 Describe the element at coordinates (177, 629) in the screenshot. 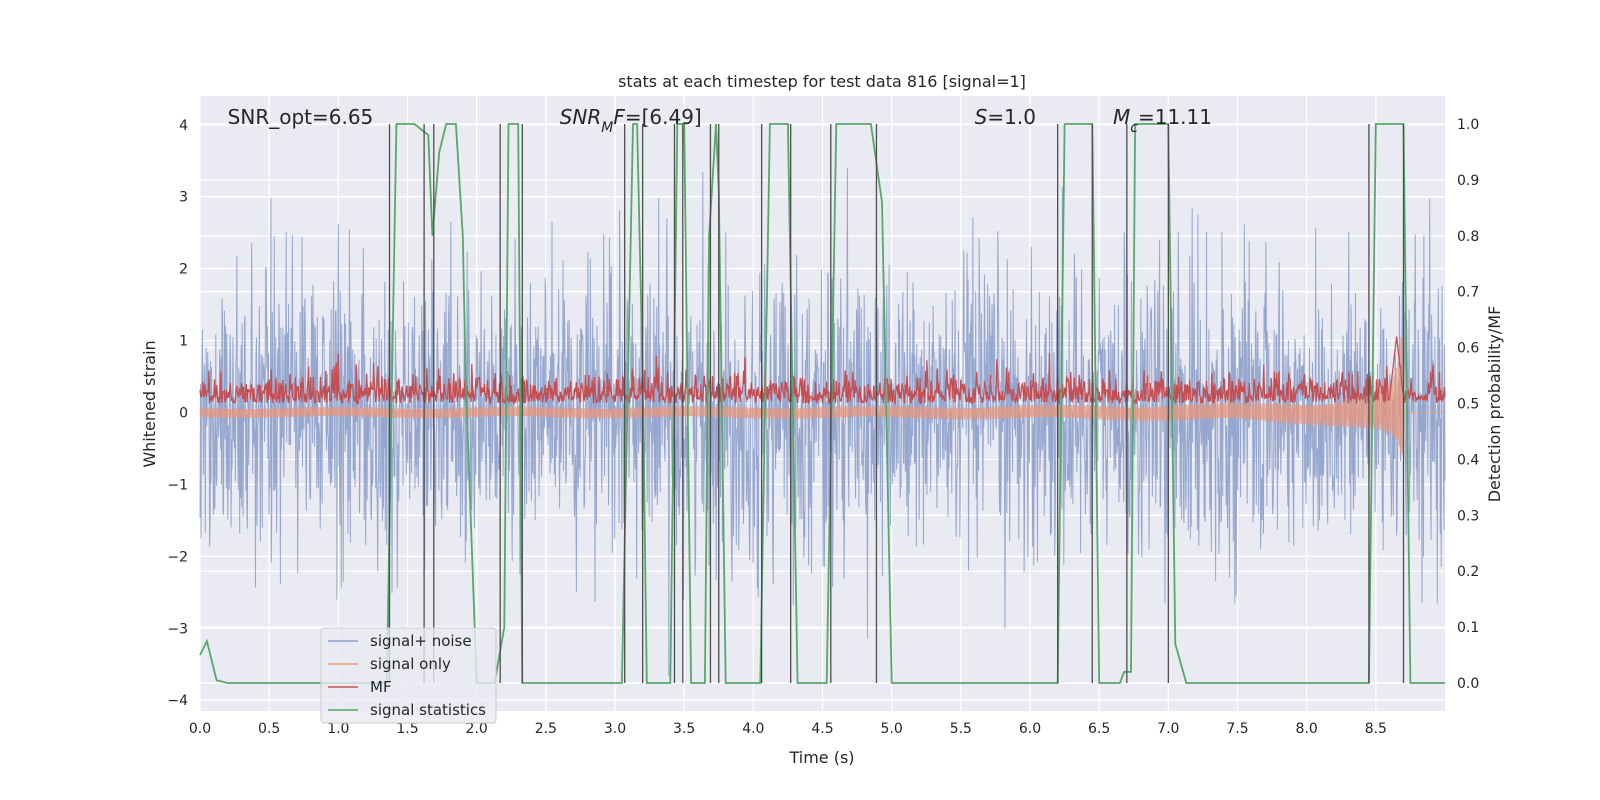

I see `y-left-tick-label: −3` at that location.